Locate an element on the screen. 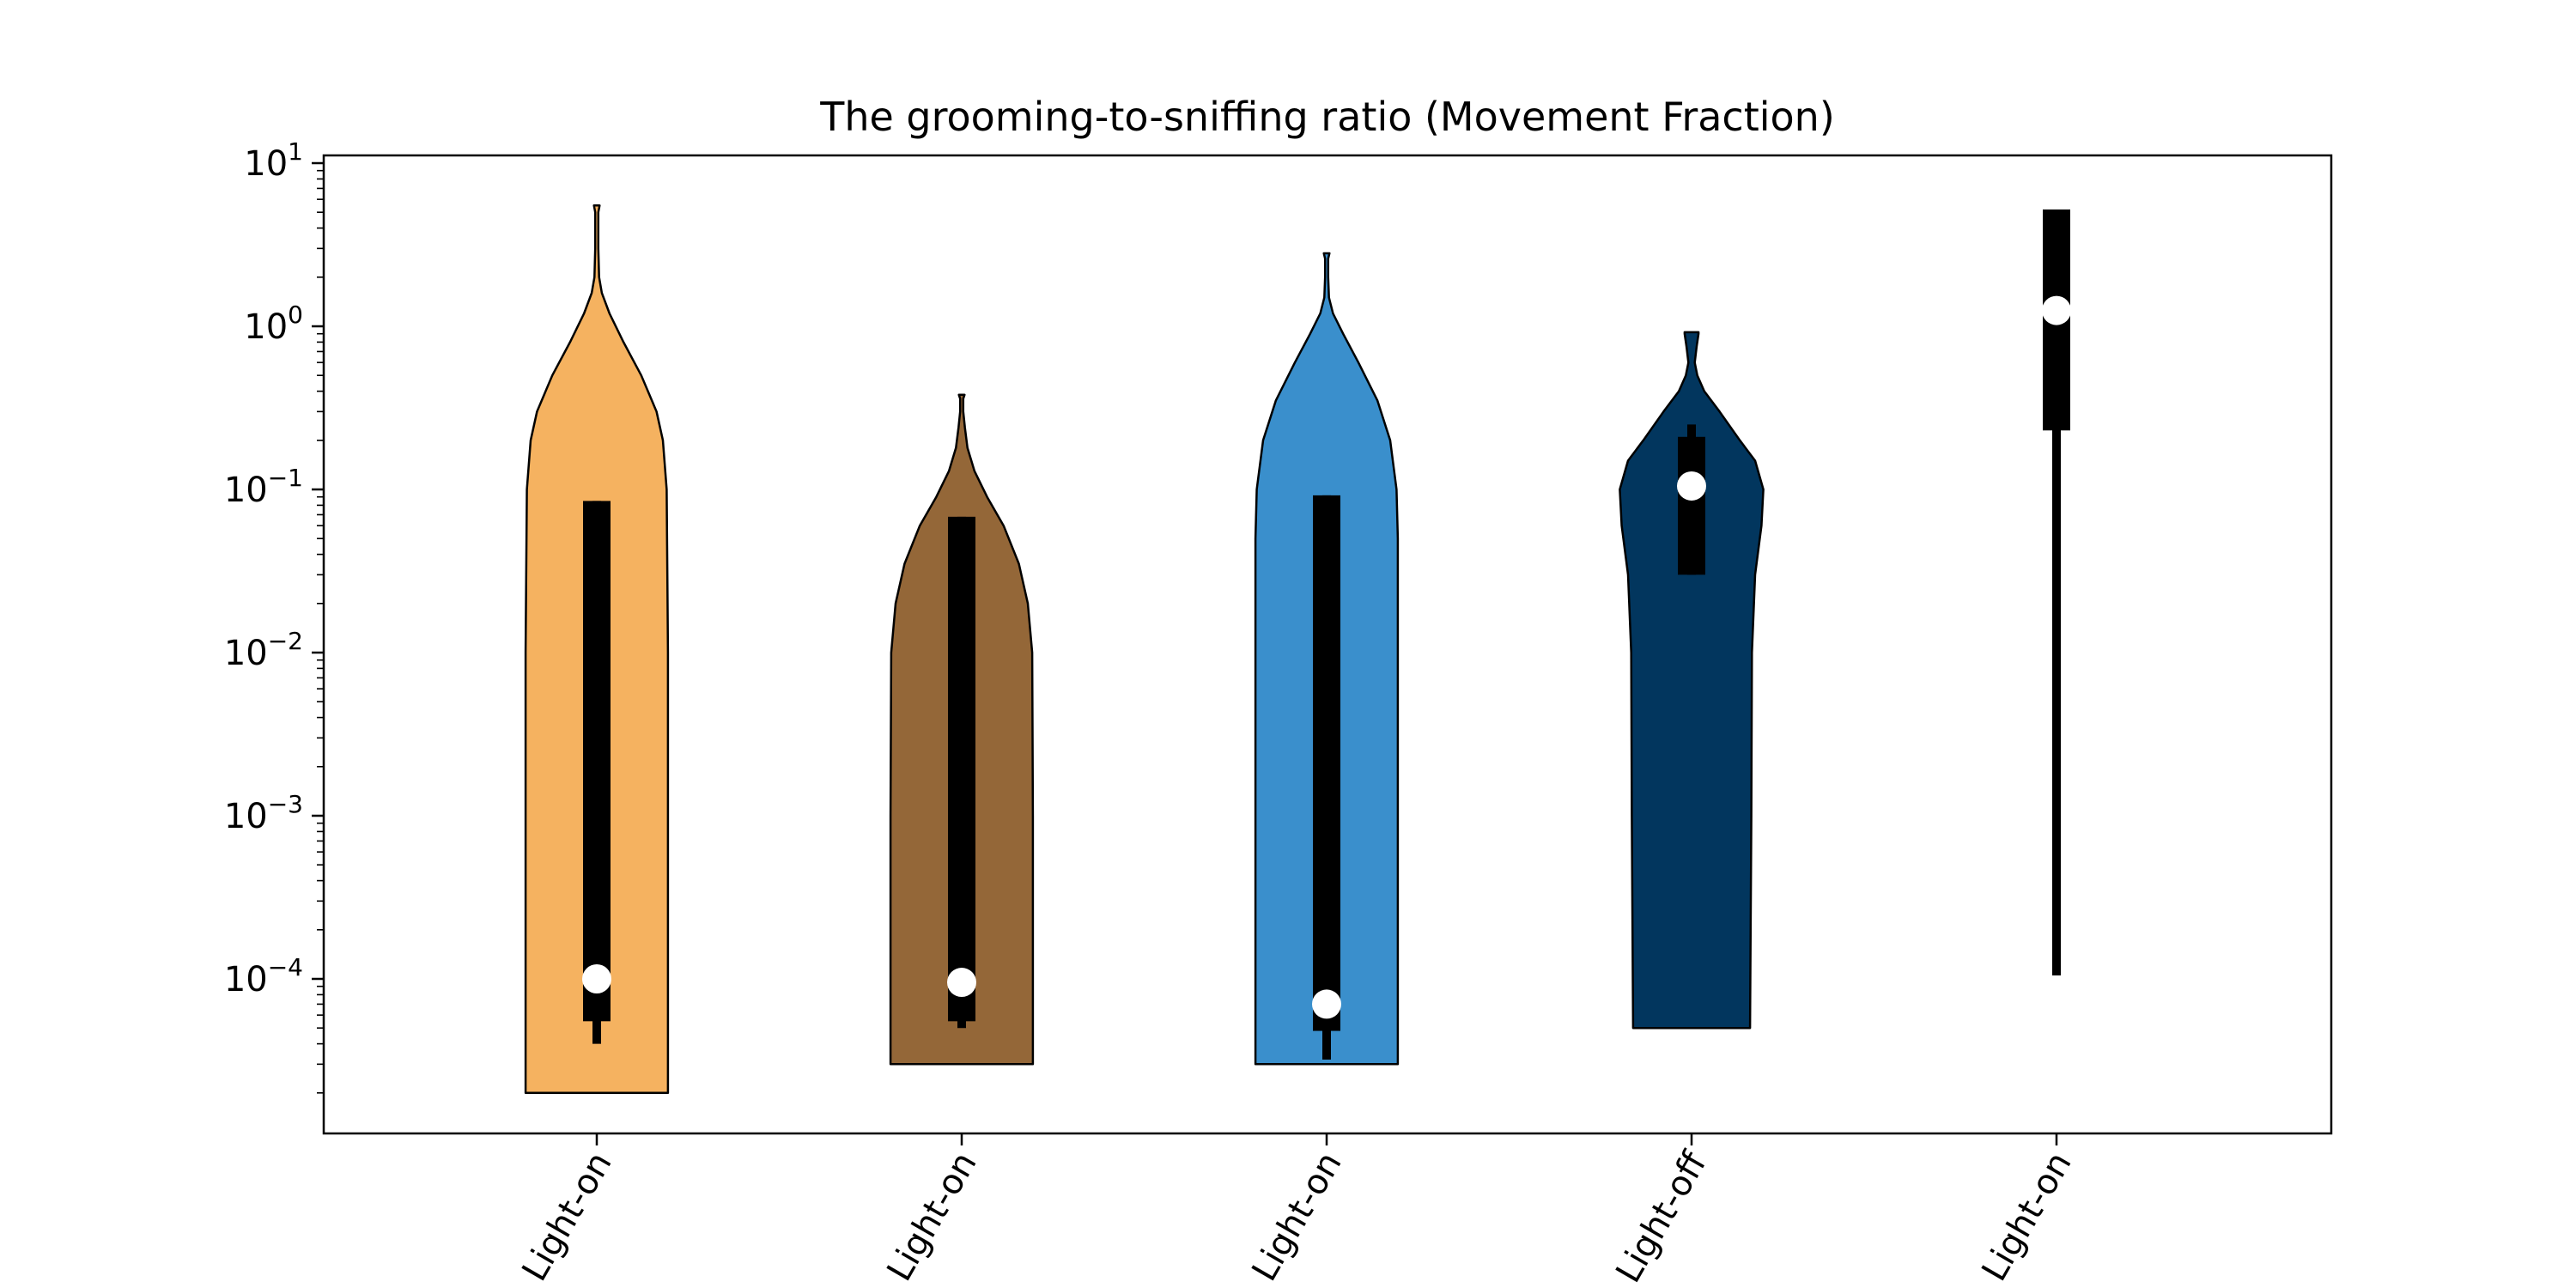 This screenshot has width=2576, height=1288. y-axis: 10¹ 10⁰ 10⁻¹ 10⁻² 10⁻³ 10⁻⁴ is located at coordinates (274, 616).